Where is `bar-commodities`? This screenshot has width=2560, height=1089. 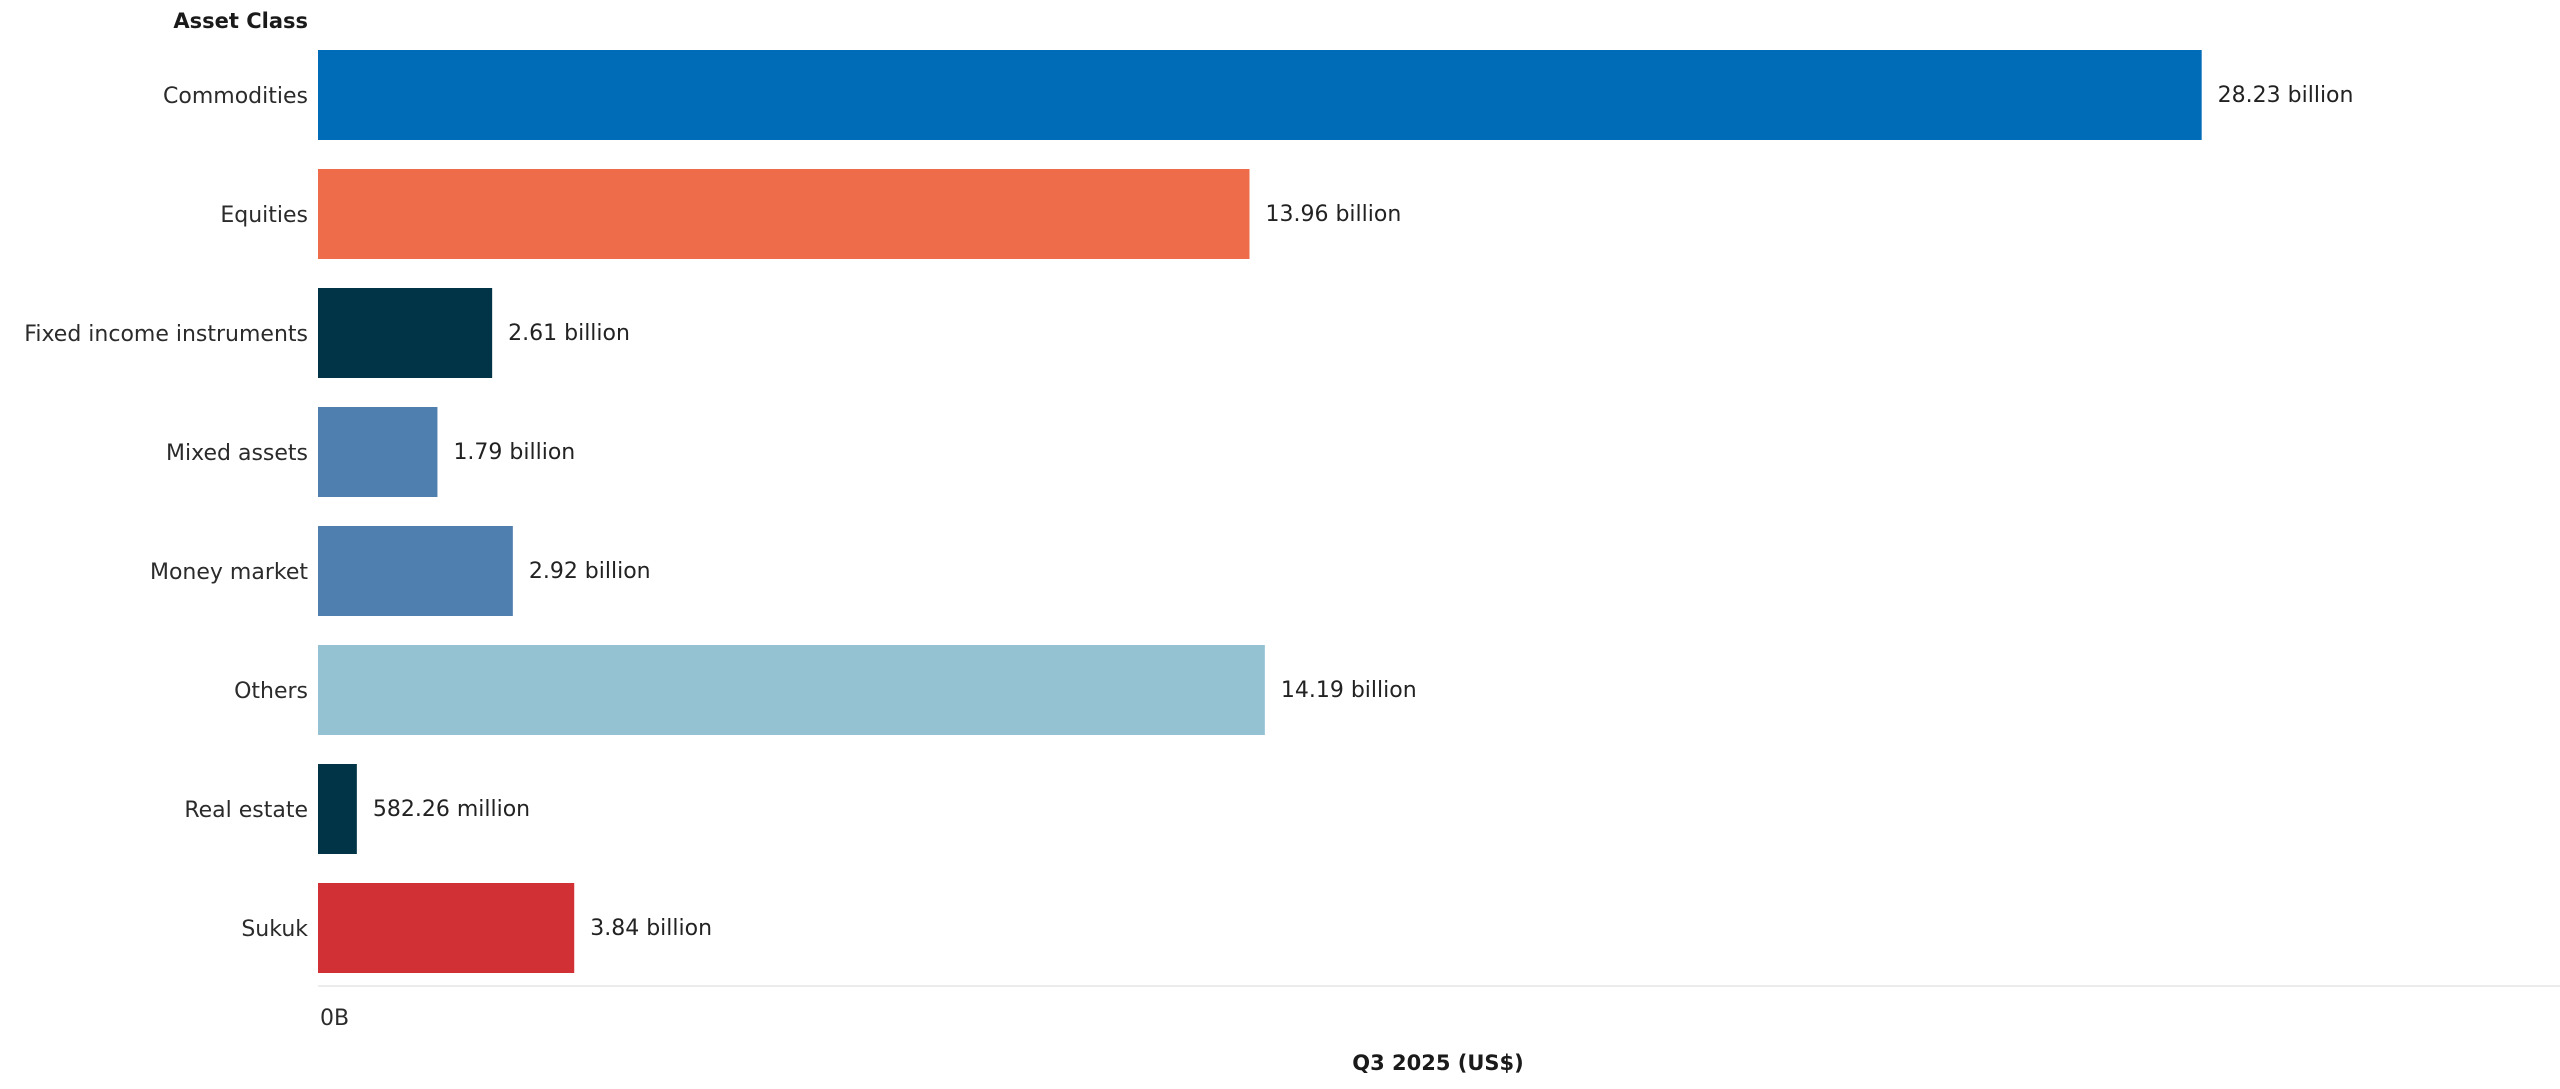
bar-commodities is located at coordinates (1260, 95).